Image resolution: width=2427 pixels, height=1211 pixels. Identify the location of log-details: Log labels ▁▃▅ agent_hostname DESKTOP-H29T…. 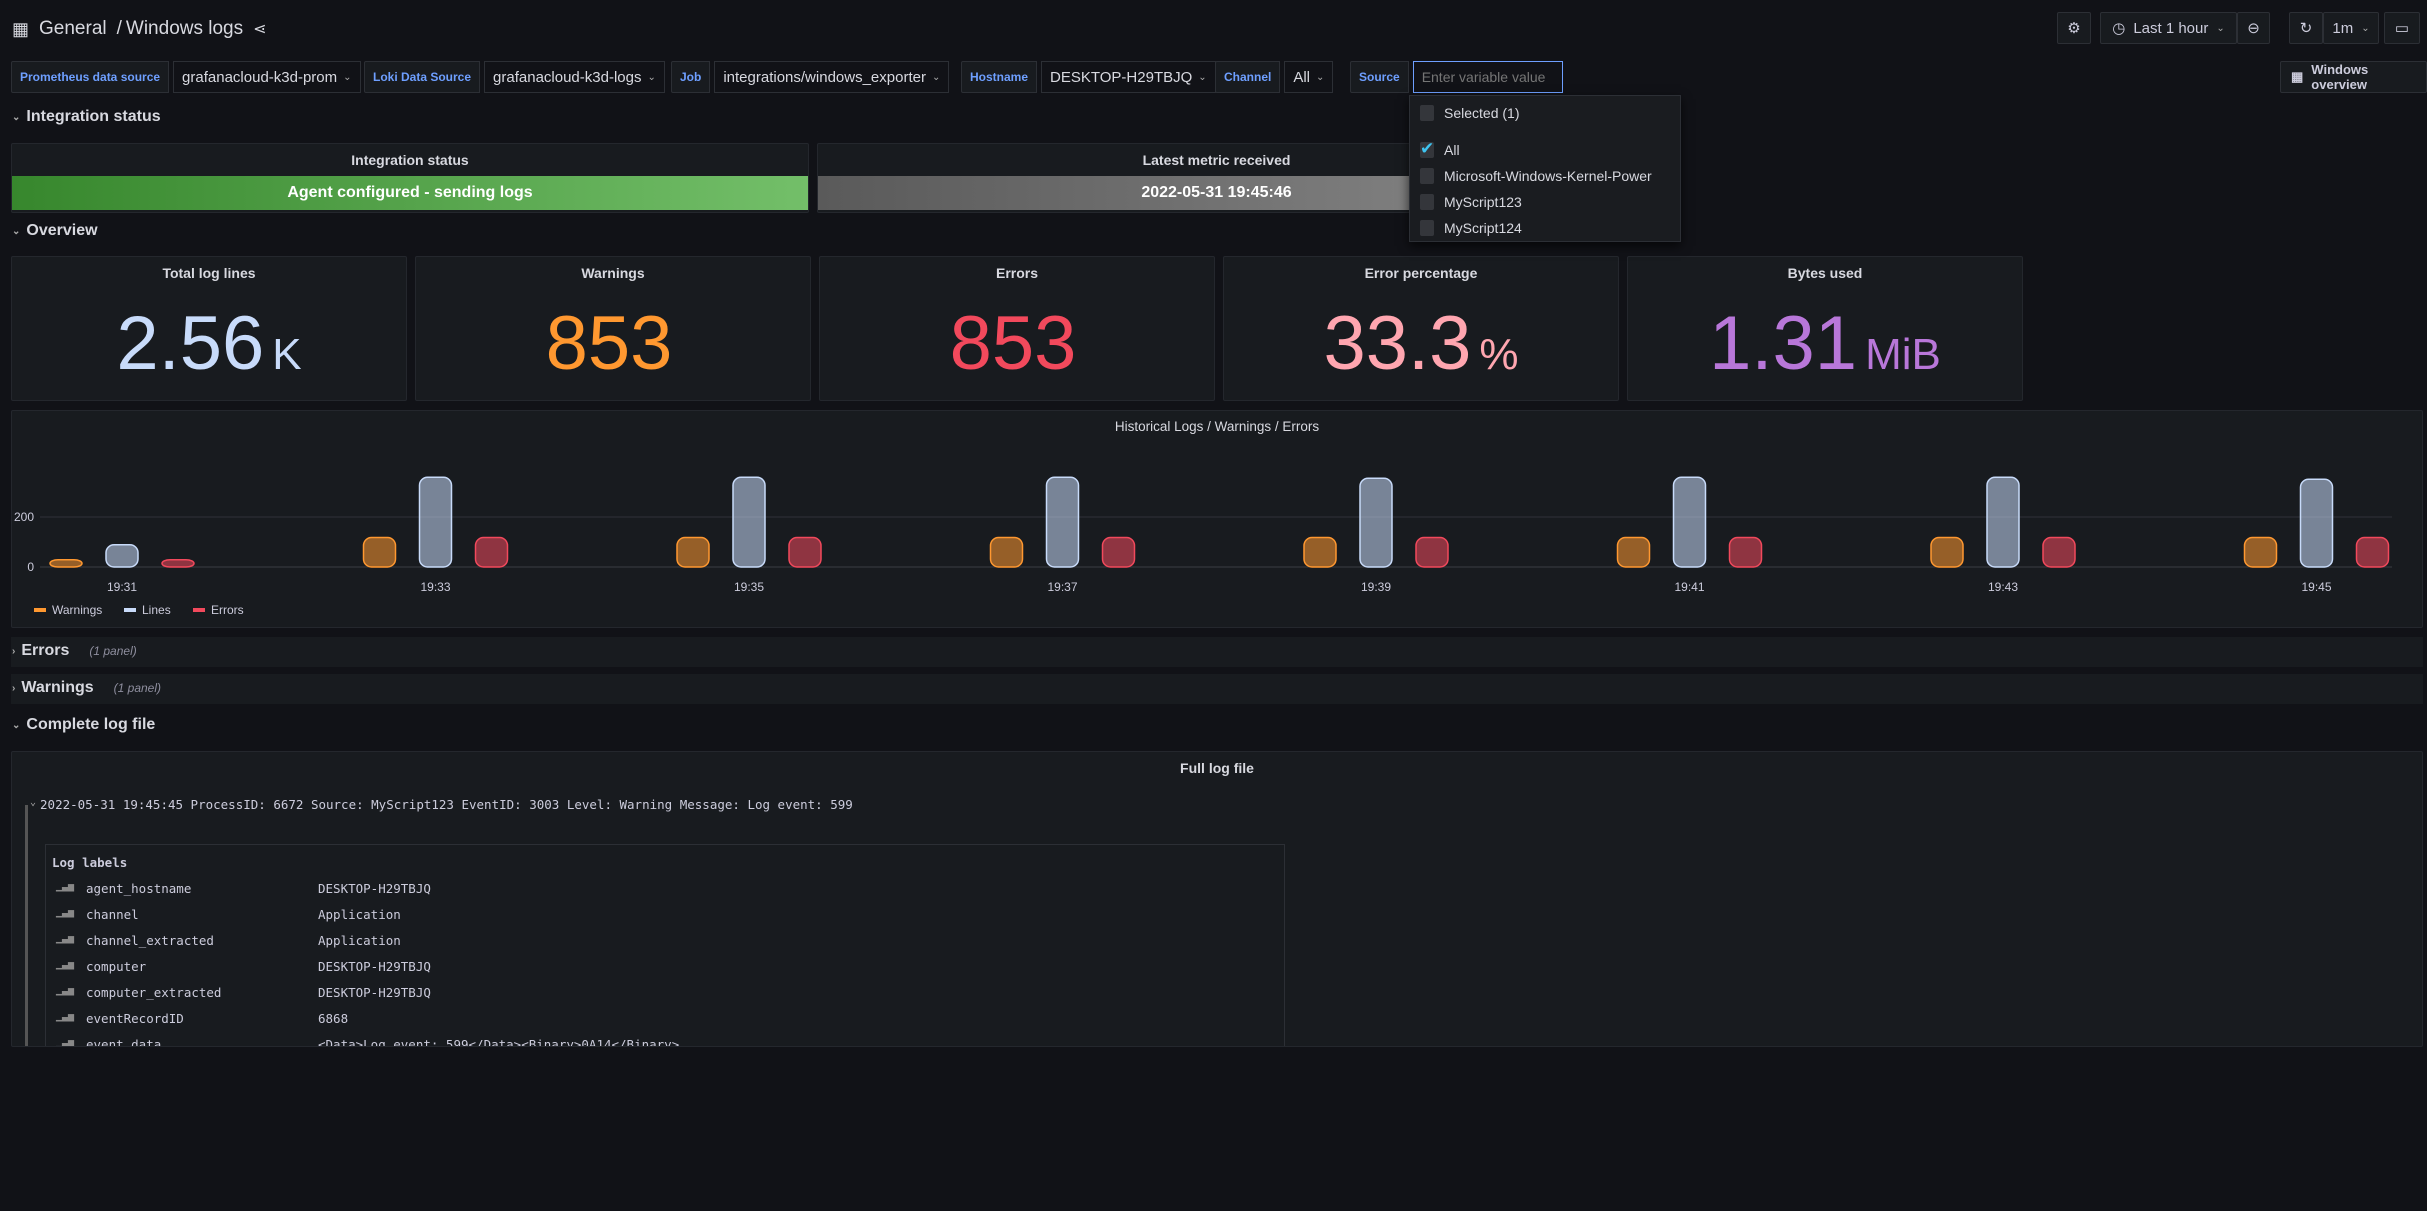
(665, 945).